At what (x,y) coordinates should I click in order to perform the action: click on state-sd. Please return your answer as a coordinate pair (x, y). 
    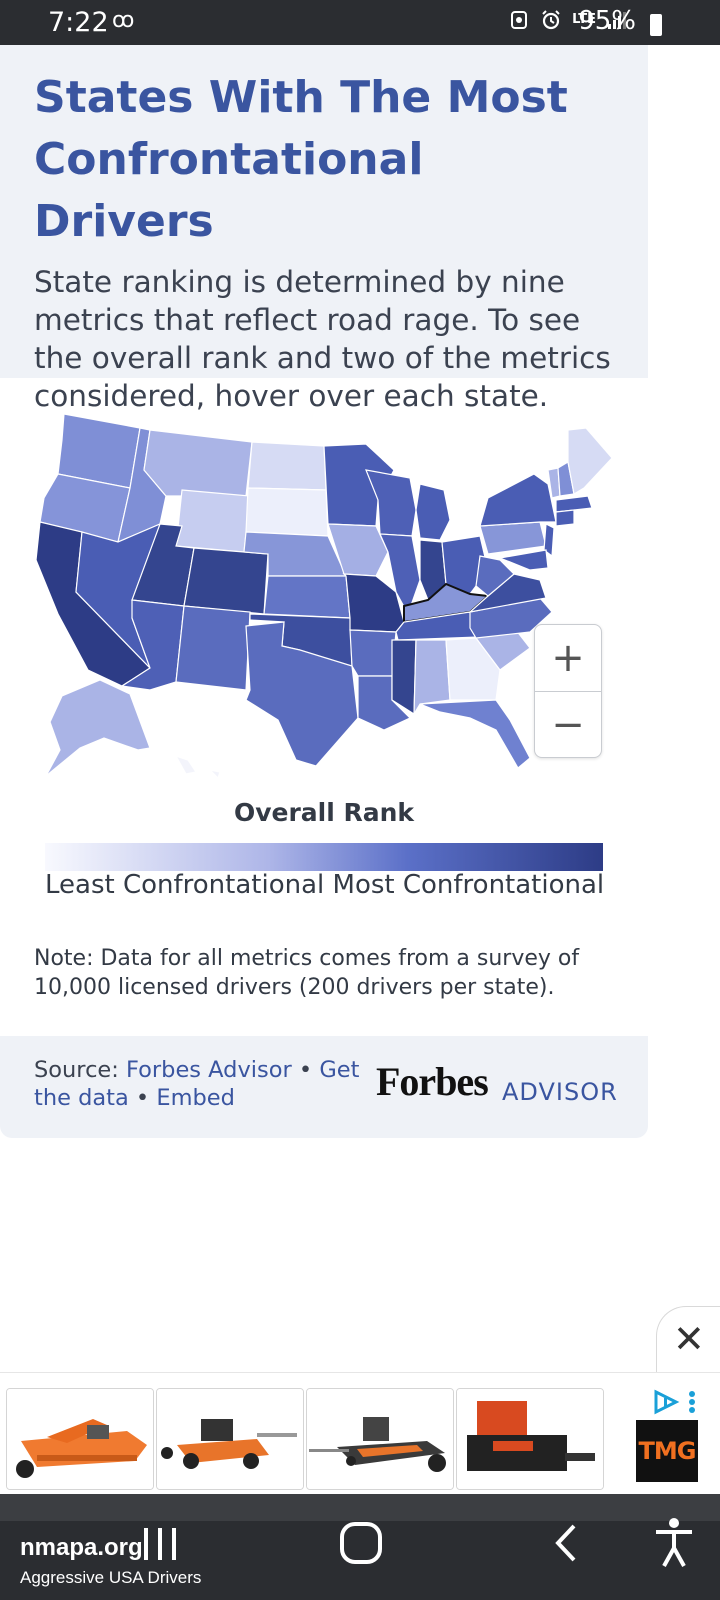
    Looking at the image, I should click on (287, 512).